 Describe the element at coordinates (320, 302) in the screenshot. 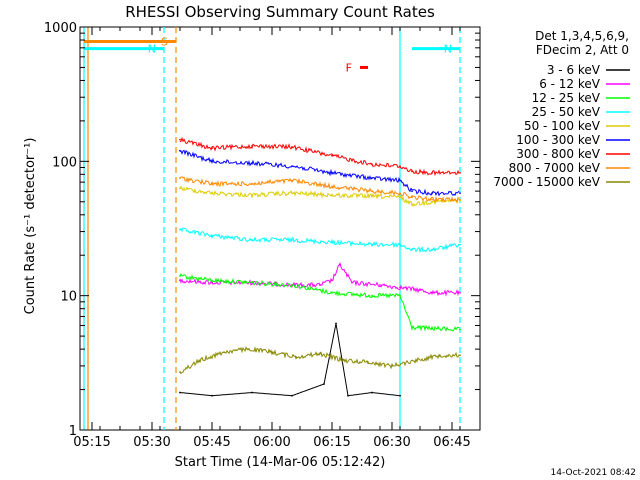

I see `series-12-25-kev` at that location.